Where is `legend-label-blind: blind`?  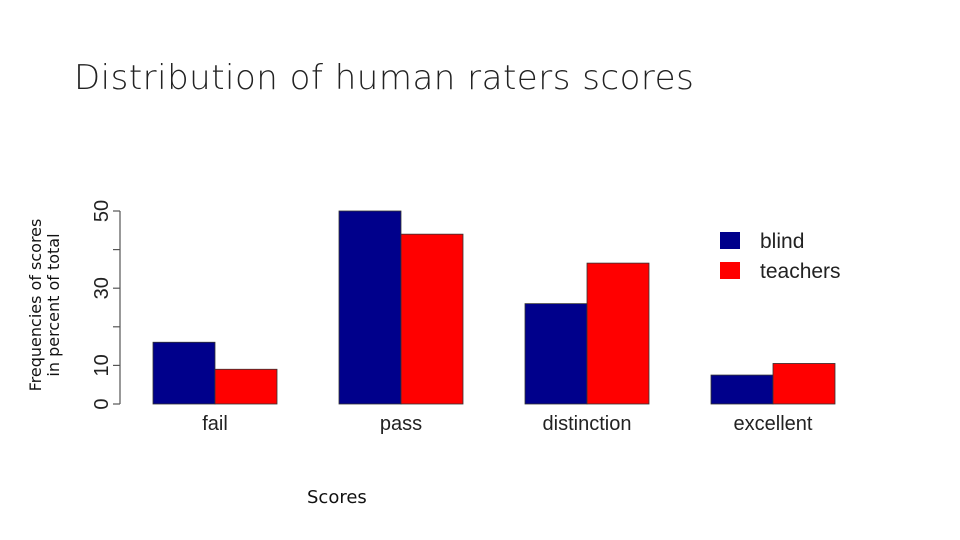
legend-label-blind: blind is located at coordinates (782, 241).